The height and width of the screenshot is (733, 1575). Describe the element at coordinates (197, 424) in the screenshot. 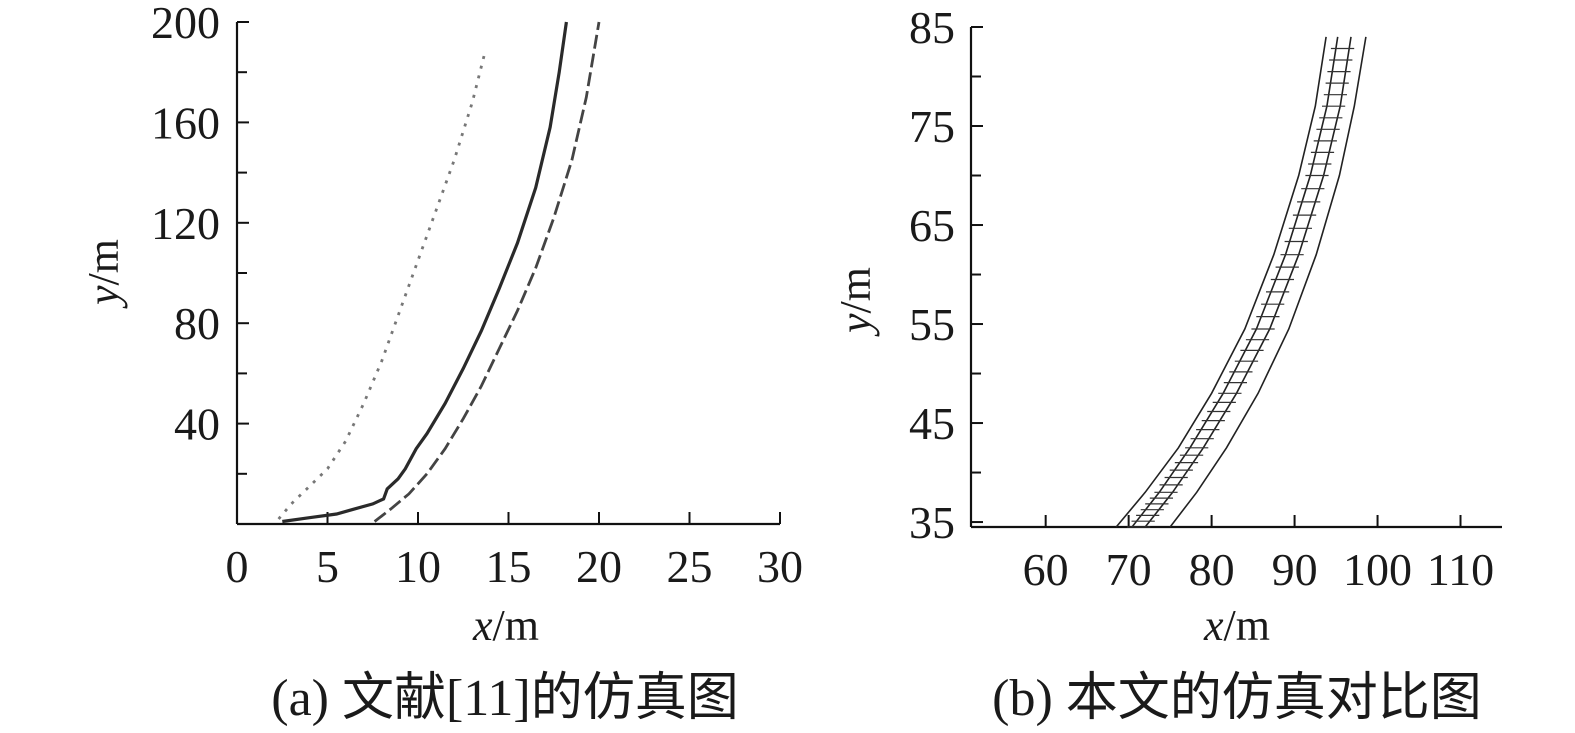

I see `panel-a-y-tick-label: 40` at that location.